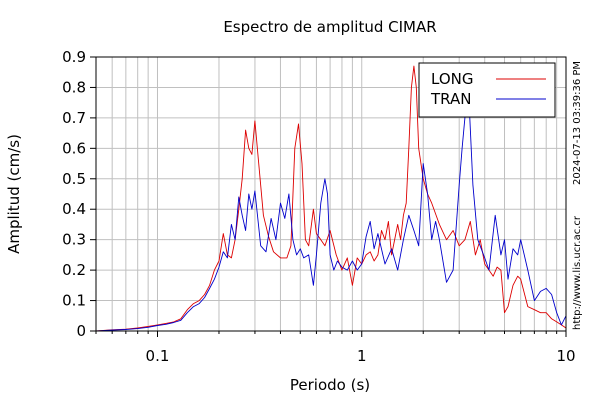 This screenshot has width=600, height=400. I want to click on y-tick-label: 0.2, so click(74, 270).